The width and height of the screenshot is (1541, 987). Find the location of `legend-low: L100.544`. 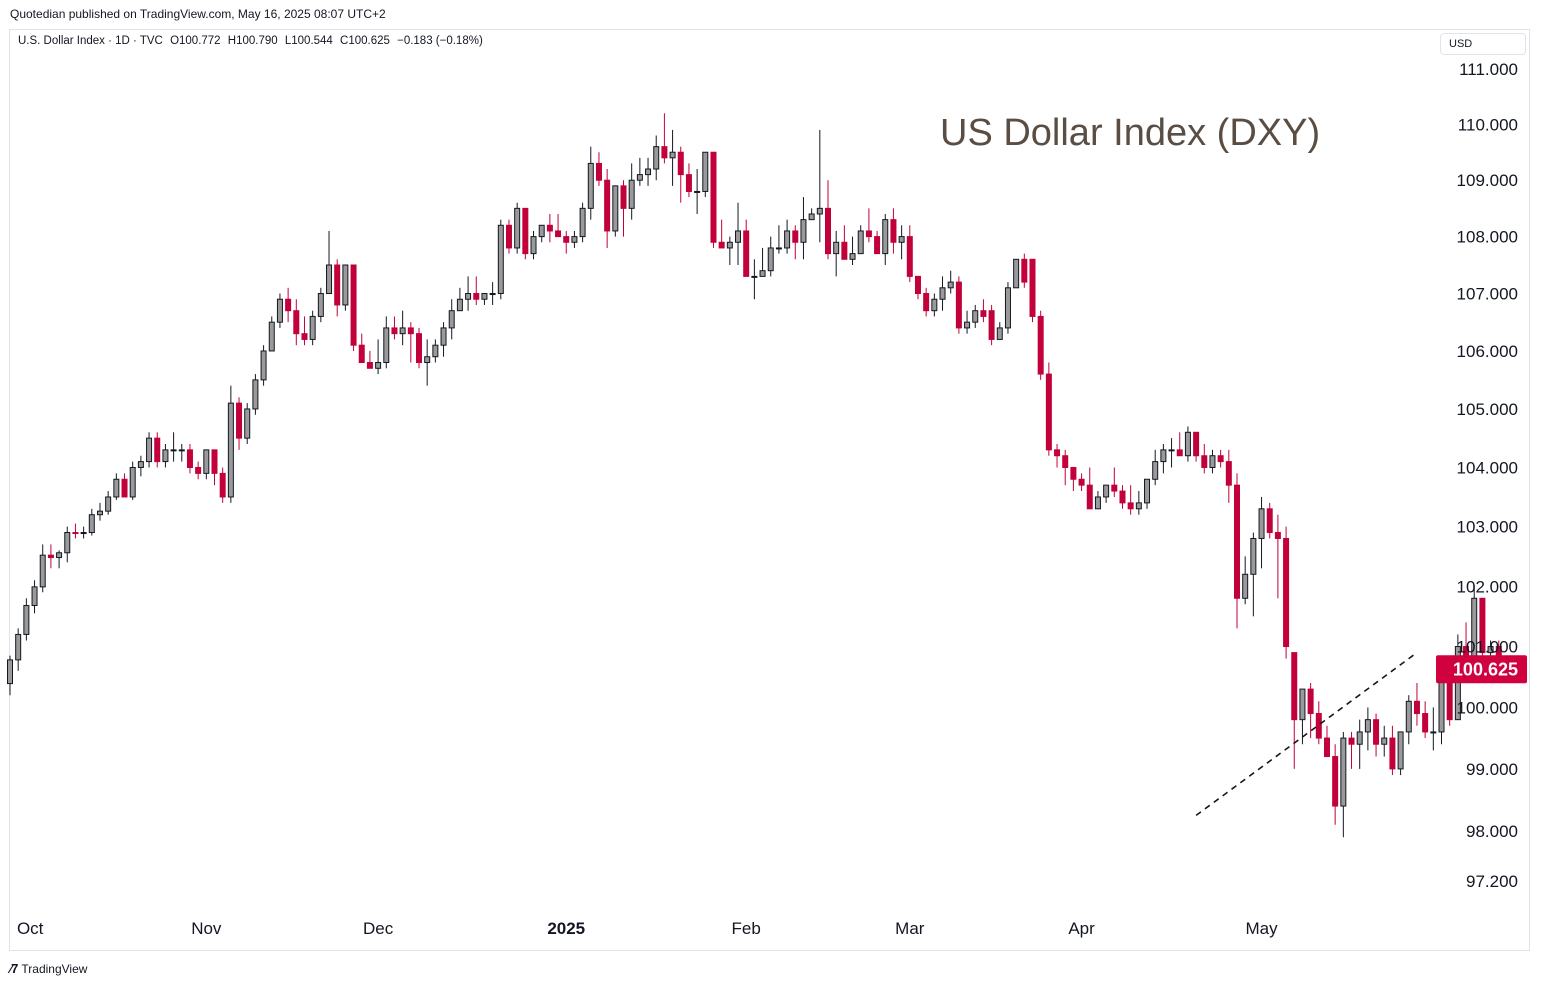

legend-low: L100.544 is located at coordinates (308, 41).